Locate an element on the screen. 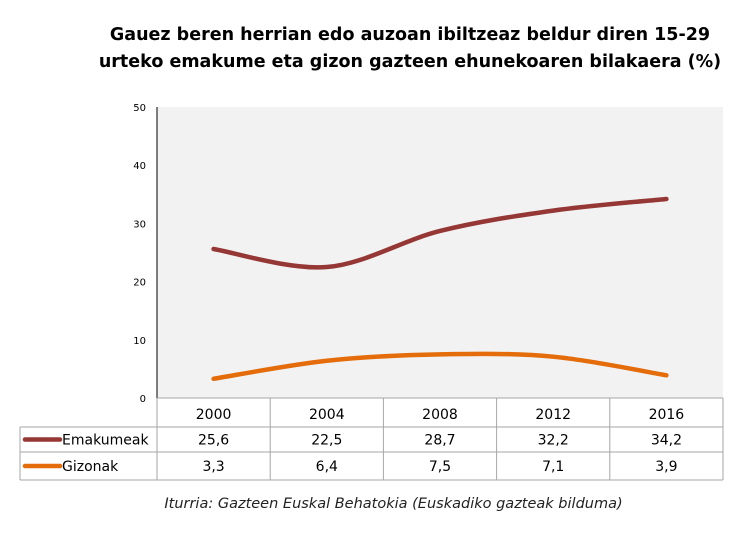  legend-label: Gizonak is located at coordinates (90, 467).